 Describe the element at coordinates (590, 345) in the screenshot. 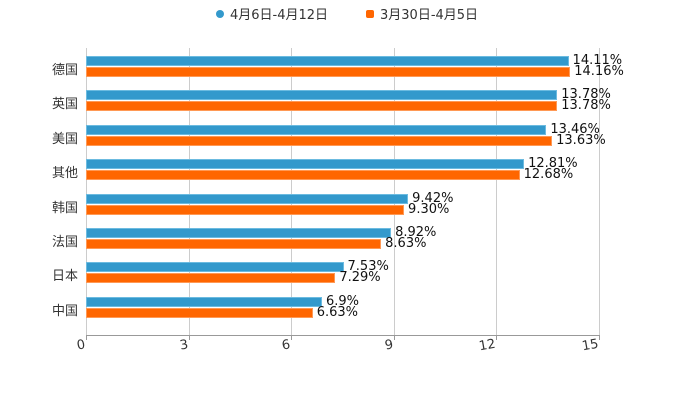

I see `x-tick-label: 15` at that location.